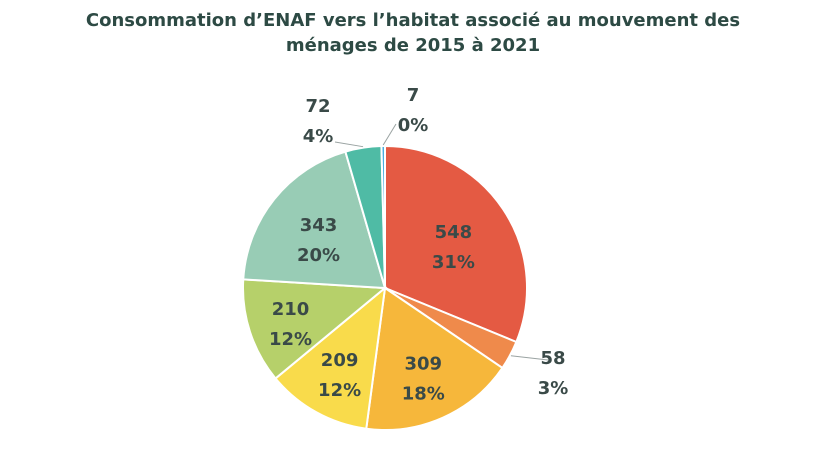  I want to click on slice-percent-label-7: 0%, so click(413, 125).